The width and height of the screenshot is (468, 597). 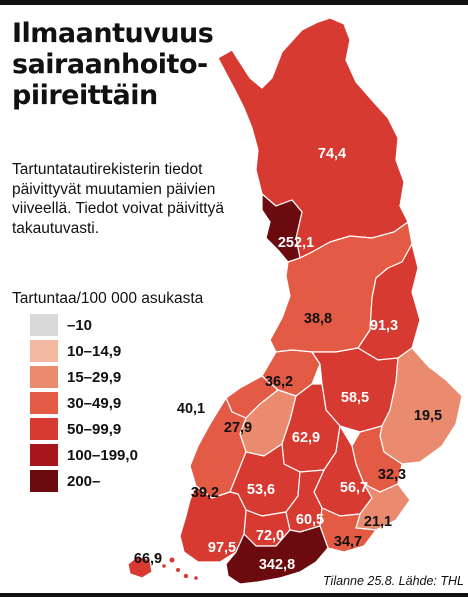 What do you see at coordinates (108, 298) in the screenshot?
I see `legend-title: Tartuntaa/100 000 asukasta` at bounding box center [108, 298].